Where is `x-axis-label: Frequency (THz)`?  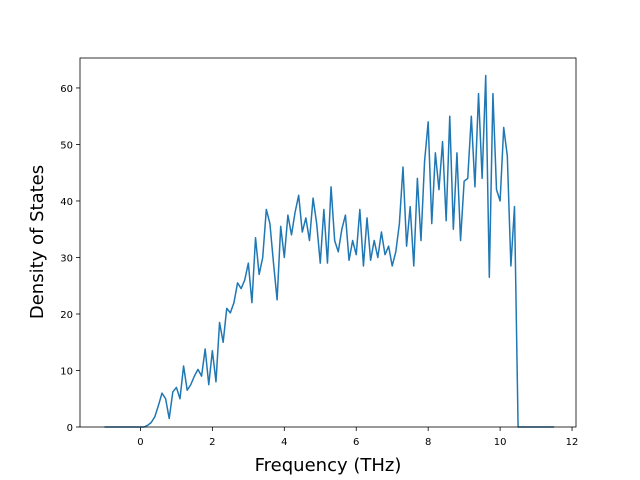
x-axis-label: Frequency (THz) is located at coordinates (328, 465).